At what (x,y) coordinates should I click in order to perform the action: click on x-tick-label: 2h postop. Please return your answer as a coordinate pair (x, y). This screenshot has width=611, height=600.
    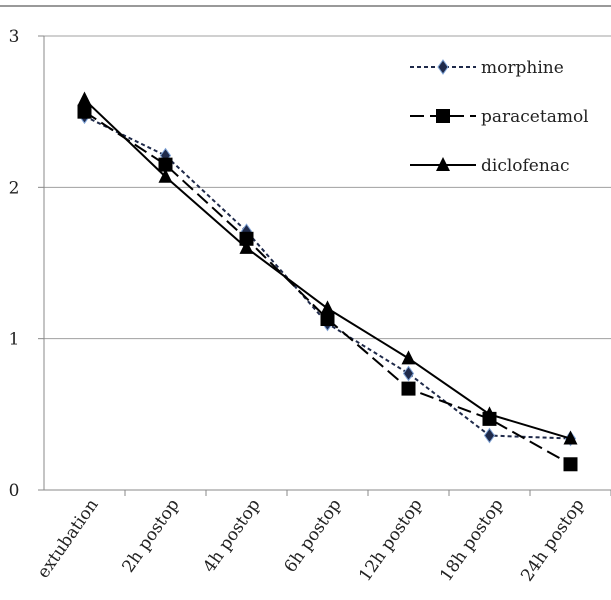
    Looking at the image, I should click on (150, 535).